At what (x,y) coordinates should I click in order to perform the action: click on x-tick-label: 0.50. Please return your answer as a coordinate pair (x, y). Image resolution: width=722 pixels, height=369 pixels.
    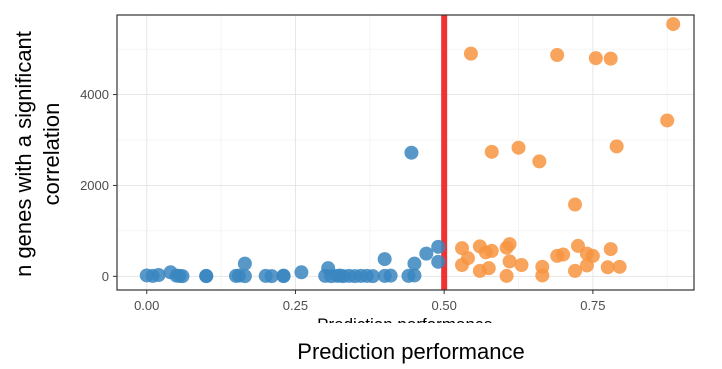
    Looking at the image, I should click on (444, 305).